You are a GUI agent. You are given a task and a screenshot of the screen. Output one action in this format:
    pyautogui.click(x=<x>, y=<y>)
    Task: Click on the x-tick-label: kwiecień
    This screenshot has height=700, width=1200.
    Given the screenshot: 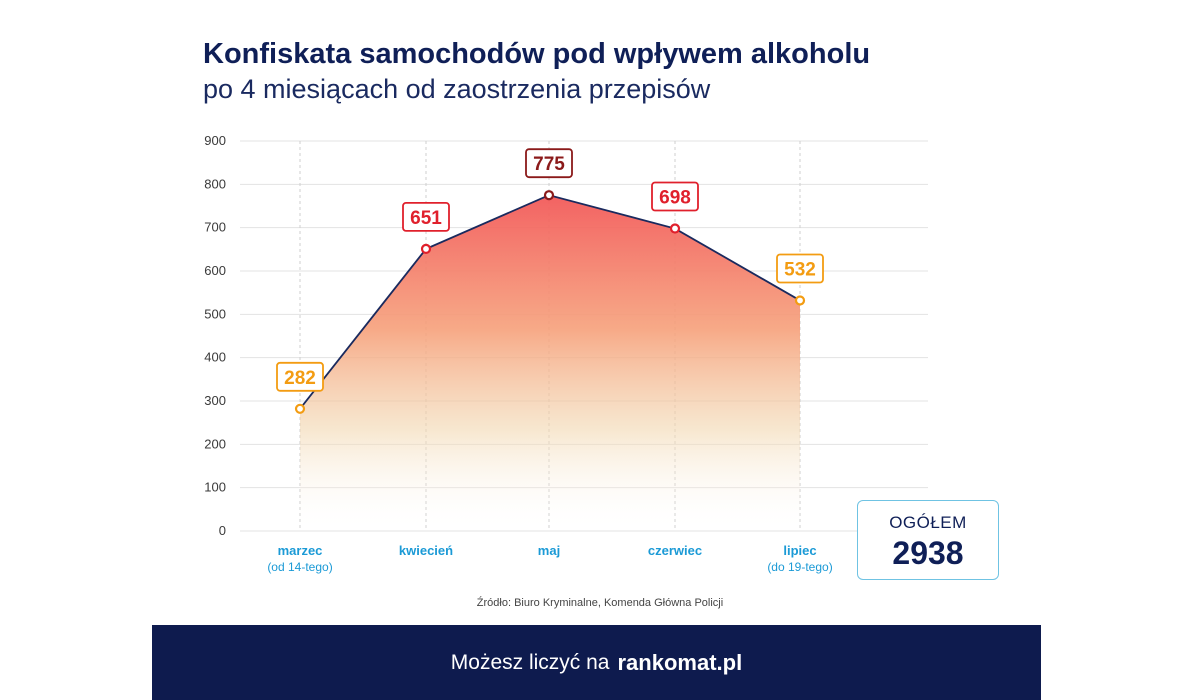 What is the action you would take?
    pyautogui.click(x=426, y=550)
    